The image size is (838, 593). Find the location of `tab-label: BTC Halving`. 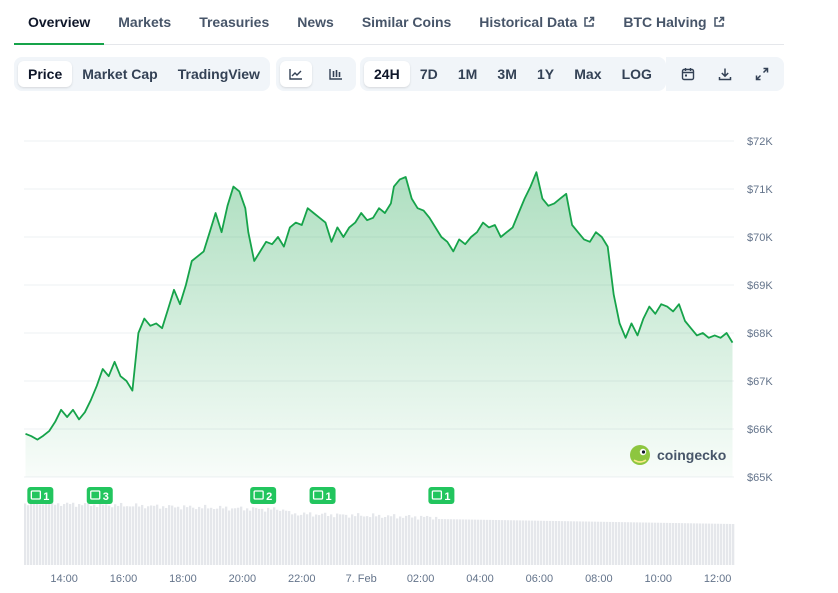

tab-label: BTC Halving is located at coordinates (665, 22).